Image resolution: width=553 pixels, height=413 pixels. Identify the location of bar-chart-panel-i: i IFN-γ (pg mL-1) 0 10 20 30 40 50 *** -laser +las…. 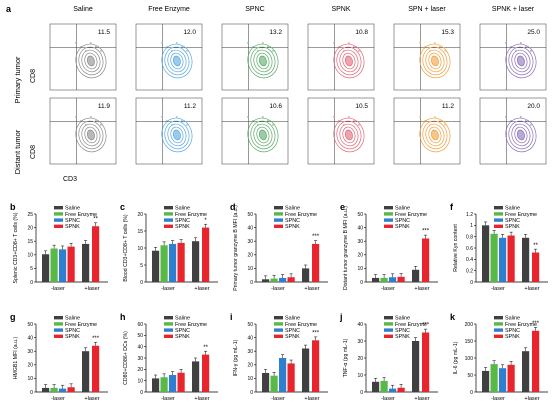
(279, 357).